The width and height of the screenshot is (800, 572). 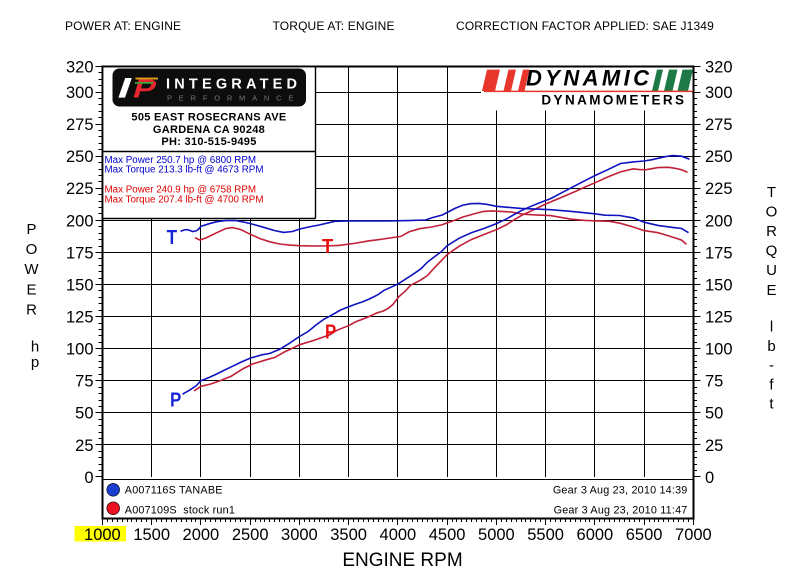 I want to click on svg-text: PERFORMANCE, so click(x=233, y=98).